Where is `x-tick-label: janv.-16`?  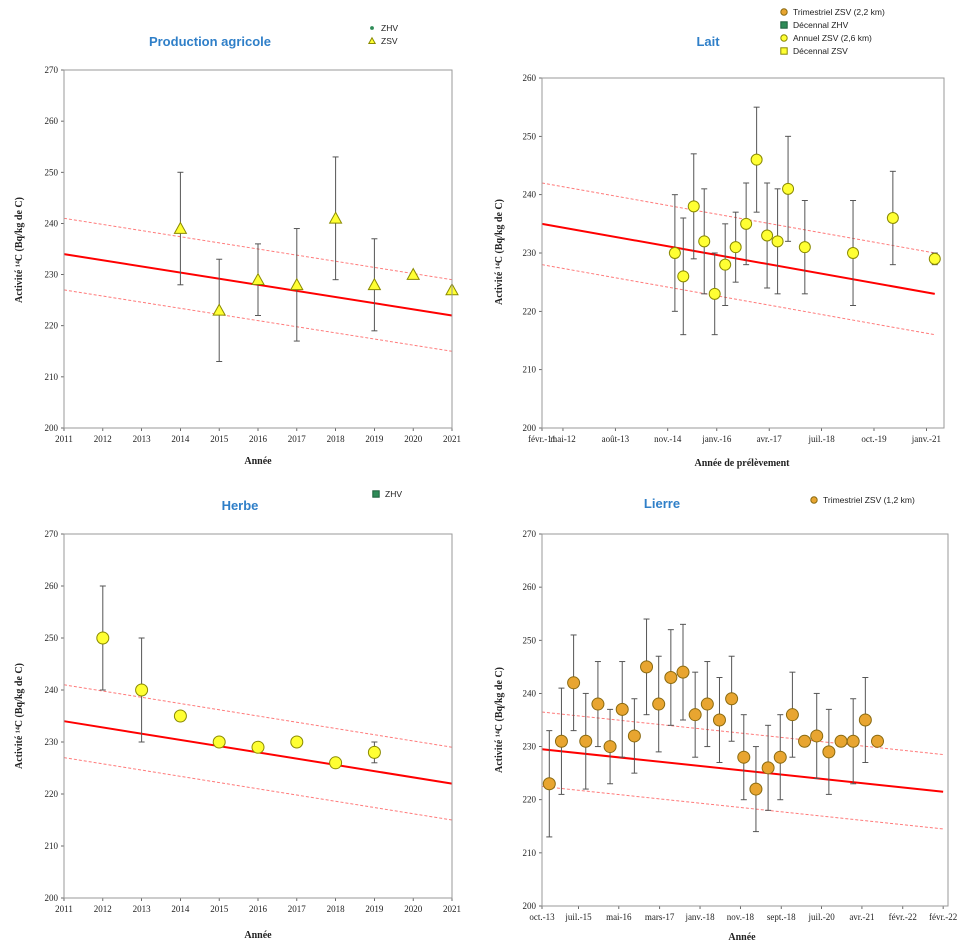
x-tick-label: janv.-16 is located at coordinates (716, 439).